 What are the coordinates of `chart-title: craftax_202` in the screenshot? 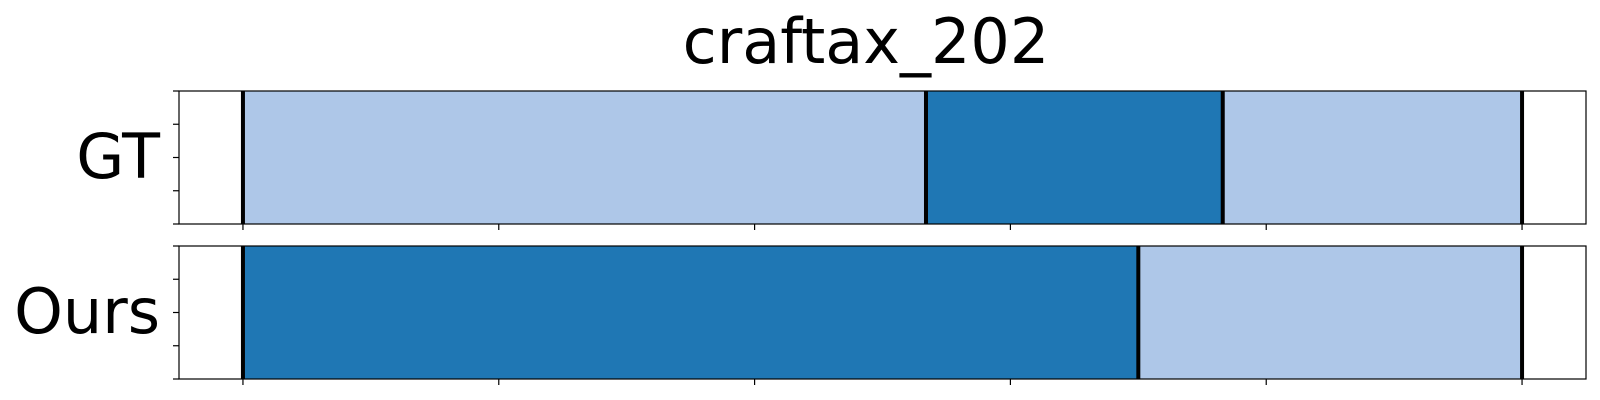 It's located at (866, 41).